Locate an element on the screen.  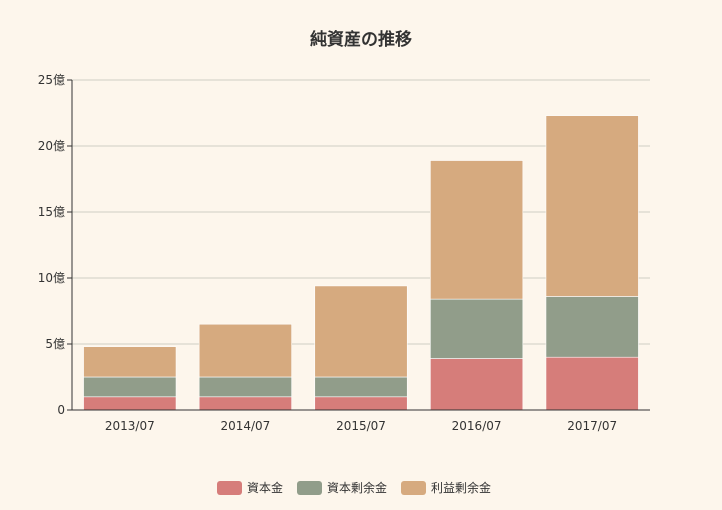
legend-item: 資本金 is located at coordinates (250, 487).